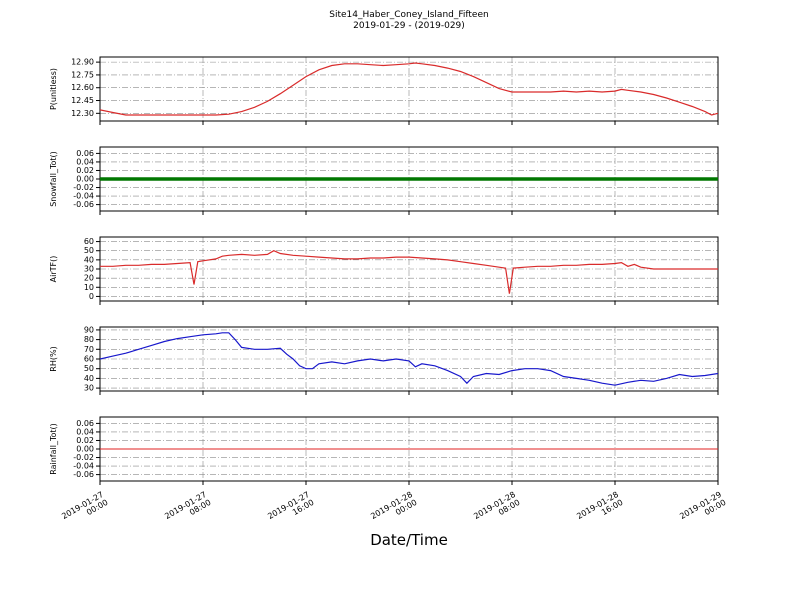 This screenshot has width=800, height=600. What do you see at coordinates (84, 509) in the screenshot?
I see `svg-text: 2019-01-2700:00` at bounding box center [84, 509].